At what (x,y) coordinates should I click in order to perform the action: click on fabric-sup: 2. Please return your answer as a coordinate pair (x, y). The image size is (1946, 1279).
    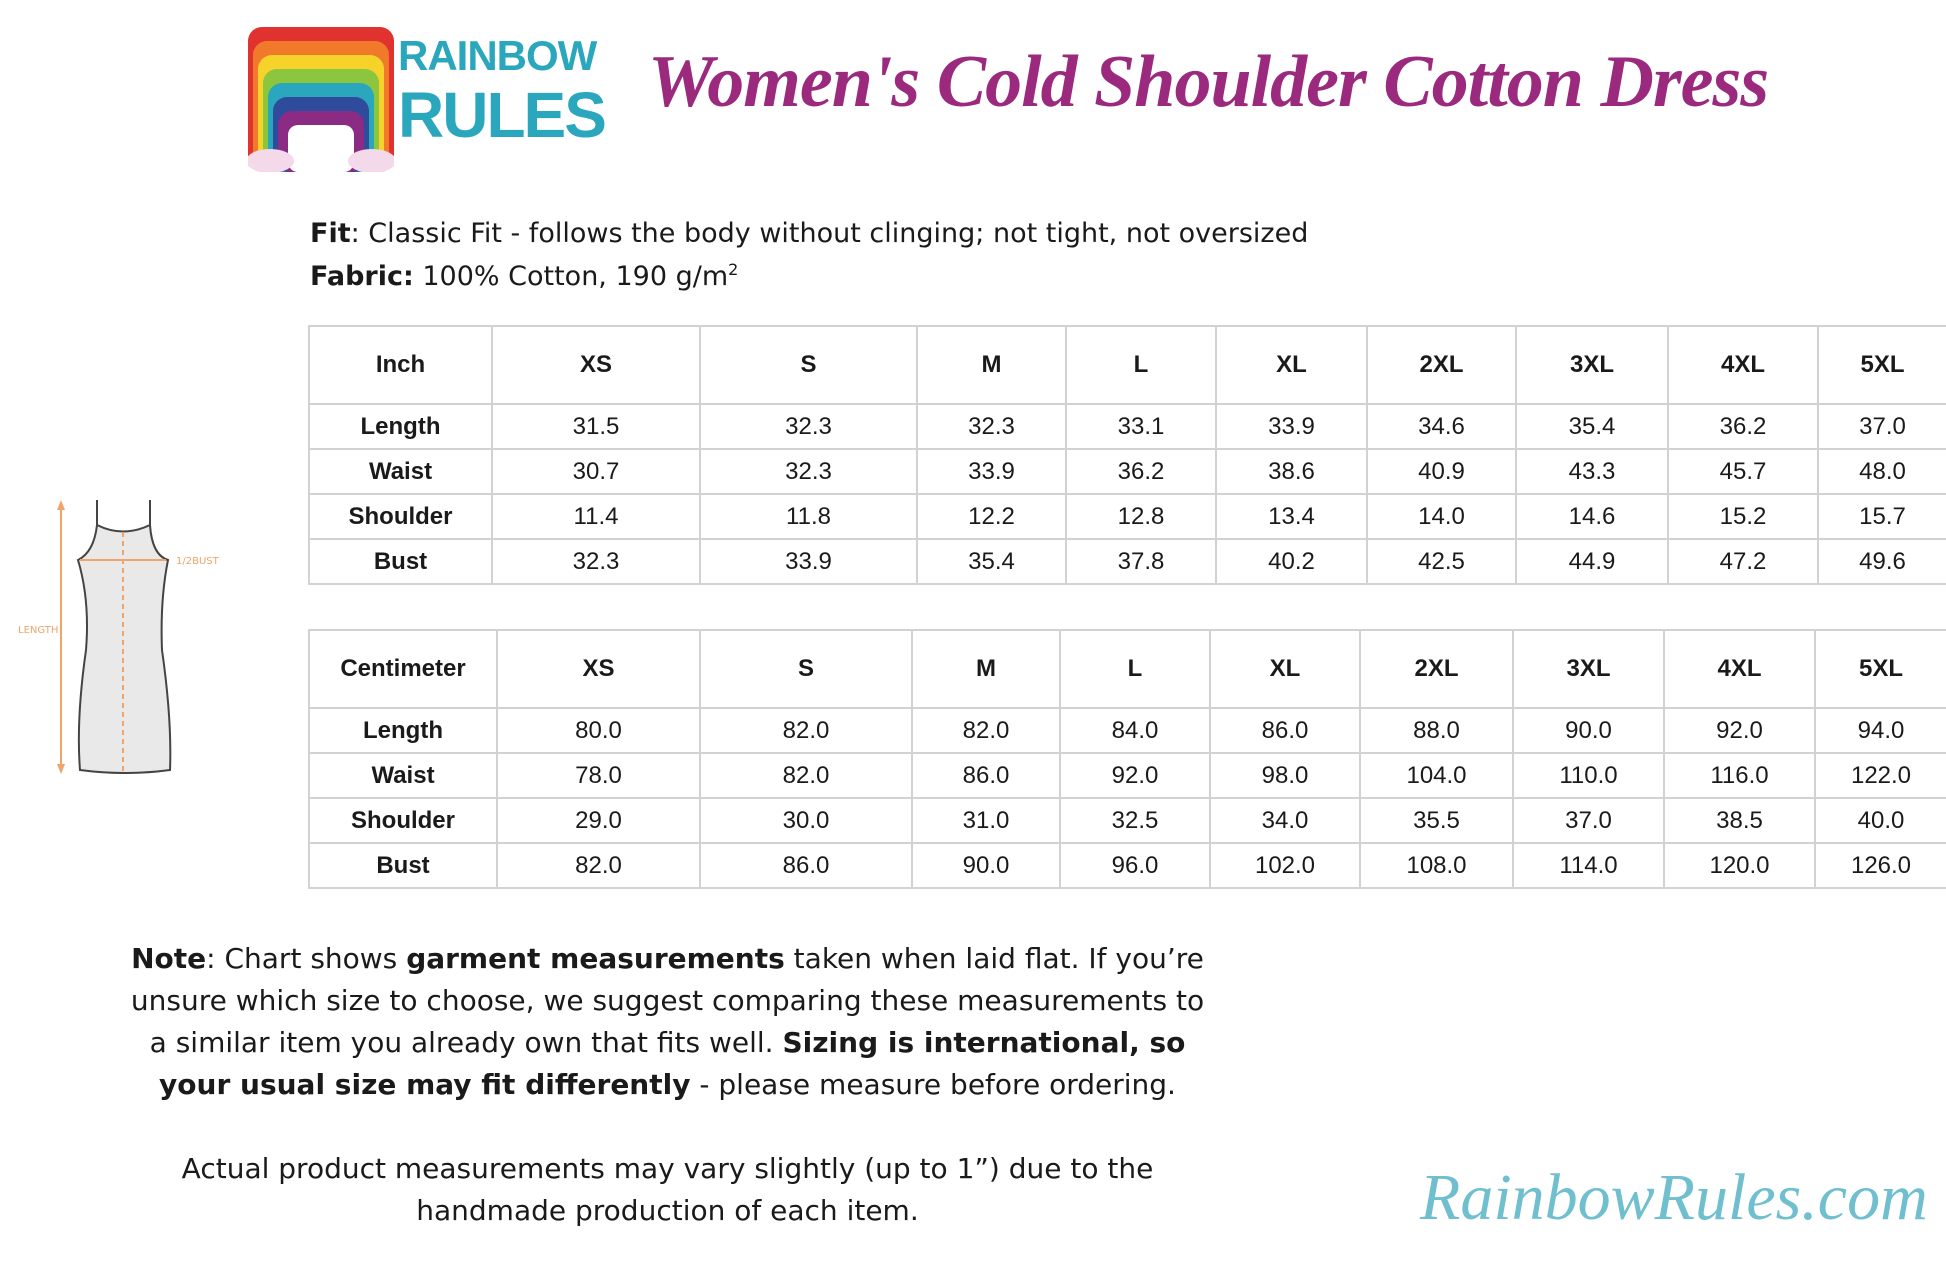
    Looking at the image, I should click on (733, 269).